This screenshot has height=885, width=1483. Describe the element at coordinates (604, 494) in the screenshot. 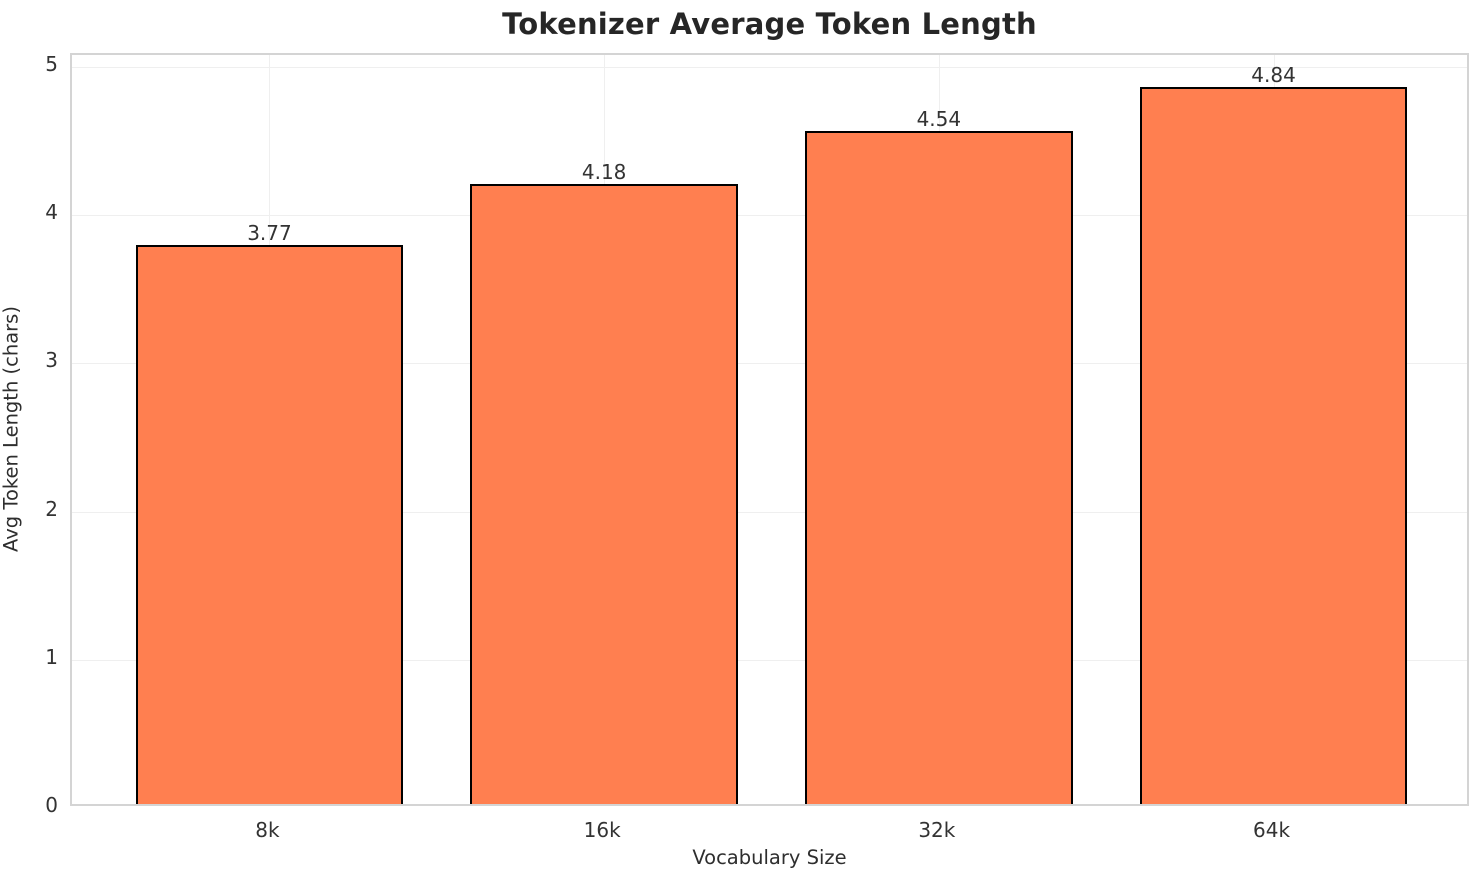

I see `bar-16k` at that location.